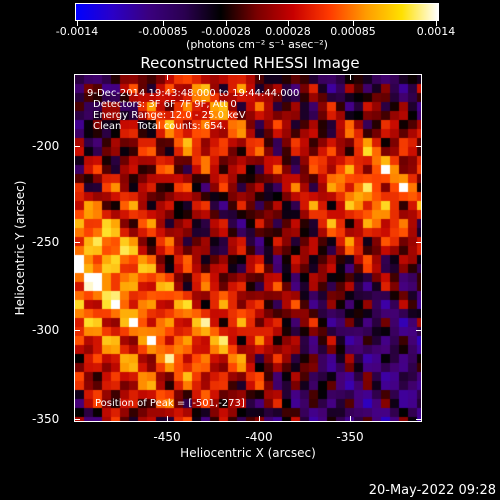 The height and width of the screenshot is (500, 500). I want to click on colorbar-units: (photons cm⁻² s⁻¹ asec⁻²), so click(257, 44).